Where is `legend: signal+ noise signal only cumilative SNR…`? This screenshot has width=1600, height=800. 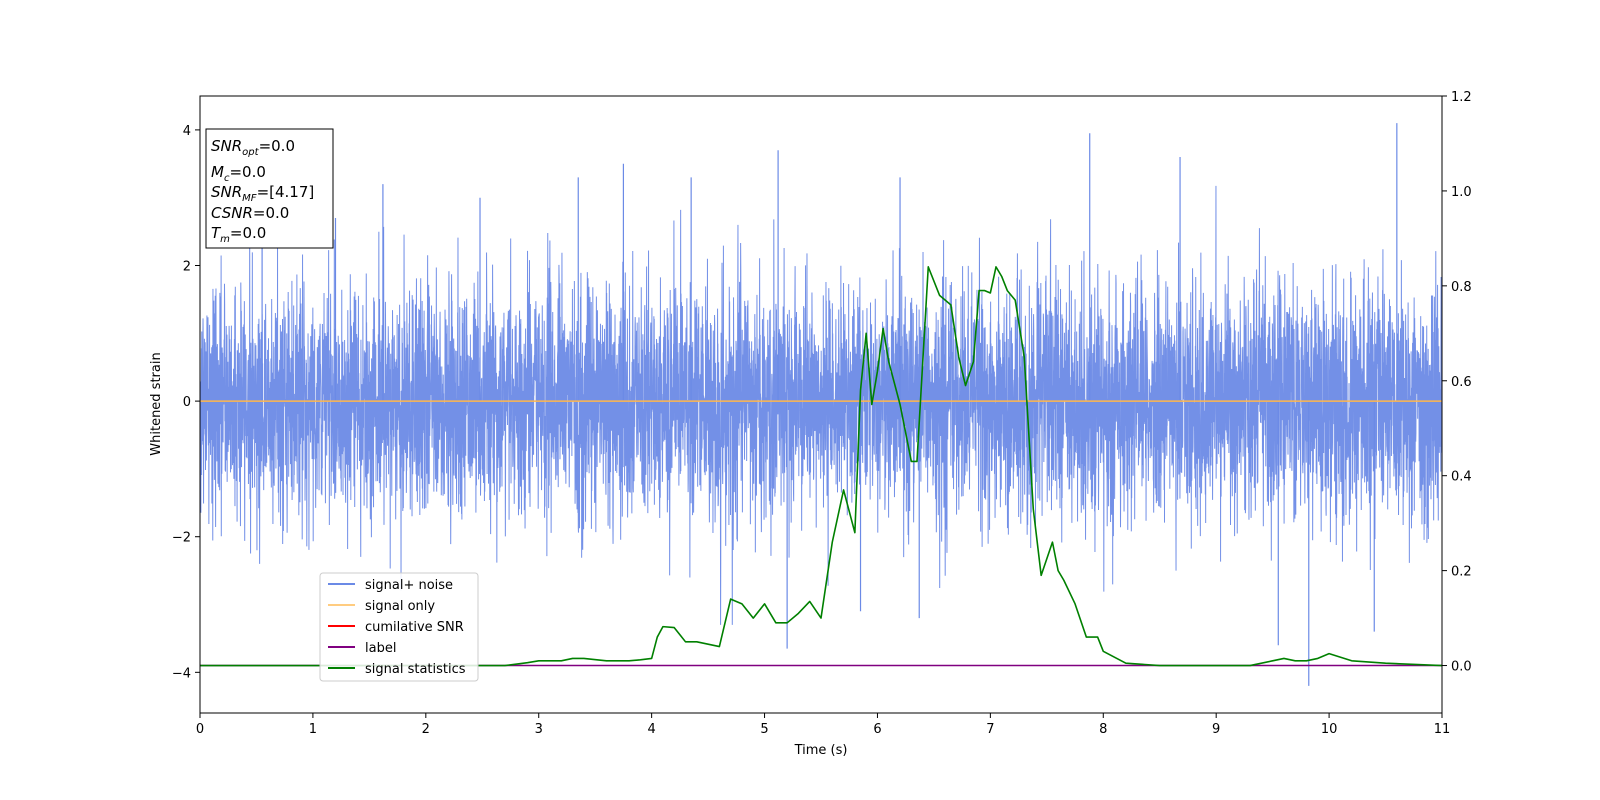
legend: signal+ noise signal only cumilative SNR… is located at coordinates (399, 627).